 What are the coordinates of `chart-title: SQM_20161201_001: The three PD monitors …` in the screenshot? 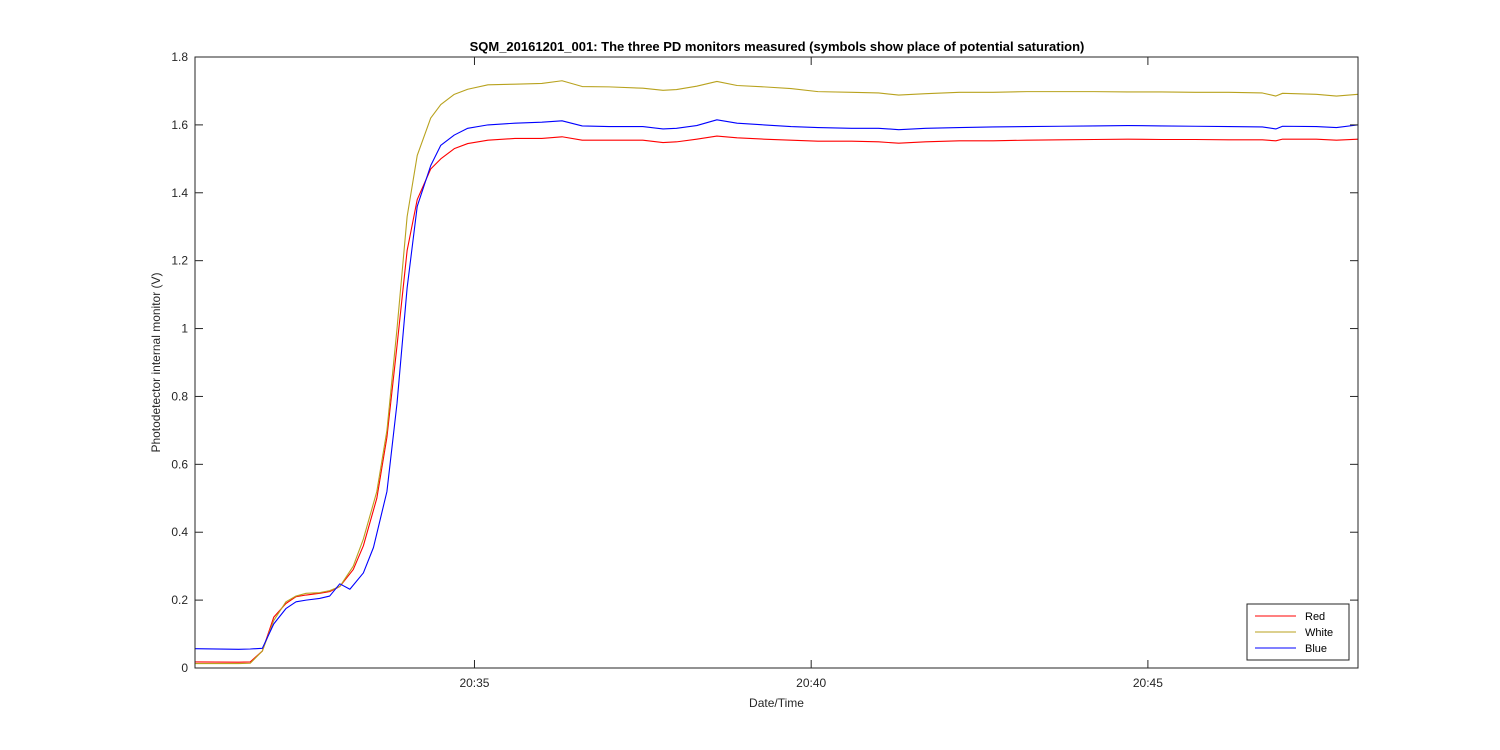 It's located at (777, 46).